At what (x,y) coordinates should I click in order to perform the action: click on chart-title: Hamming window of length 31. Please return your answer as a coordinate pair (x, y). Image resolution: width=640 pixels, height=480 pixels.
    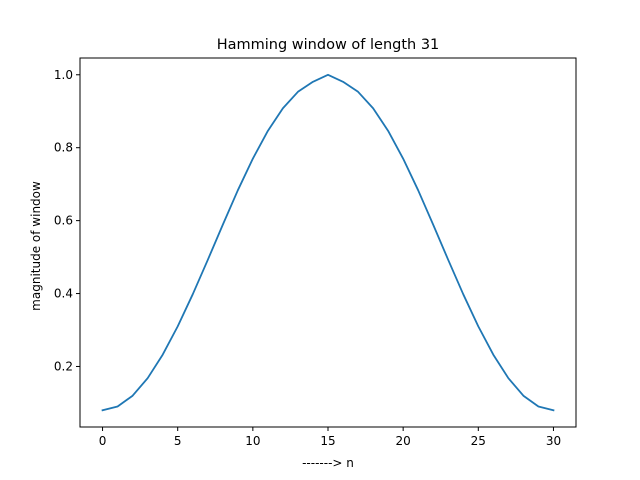
    Looking at the image, I should click on (328, 45).